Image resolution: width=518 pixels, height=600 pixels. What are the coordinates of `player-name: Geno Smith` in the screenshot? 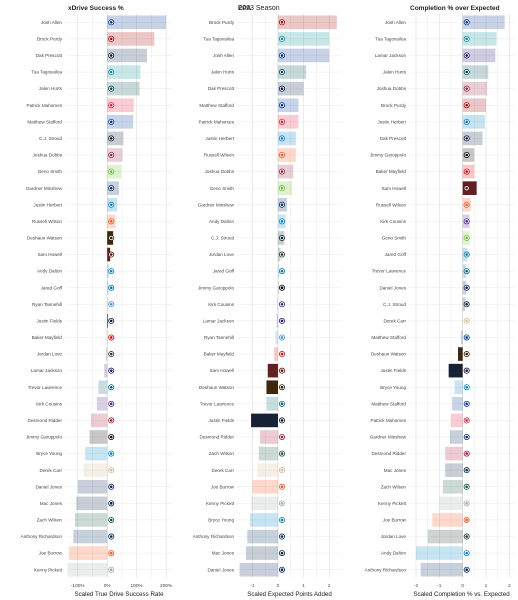 It's located at (394, 238).